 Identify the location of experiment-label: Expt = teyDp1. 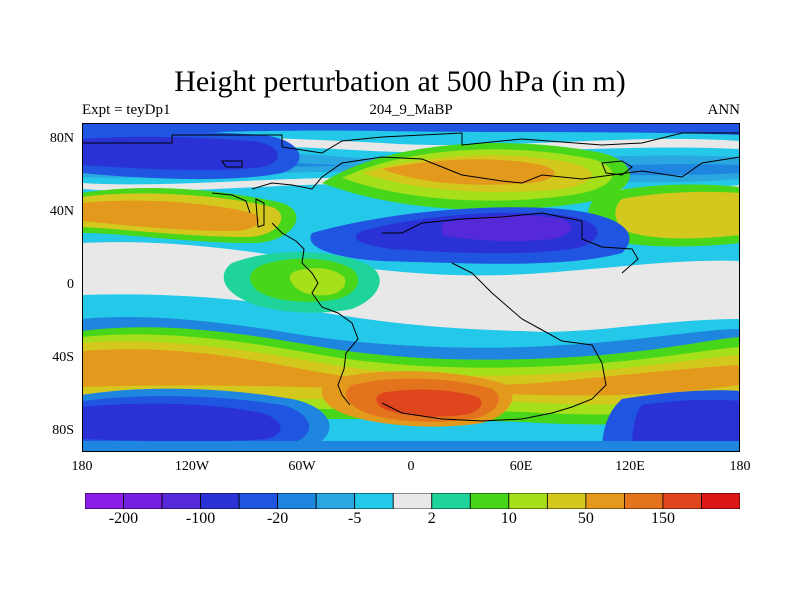
(126, 110).